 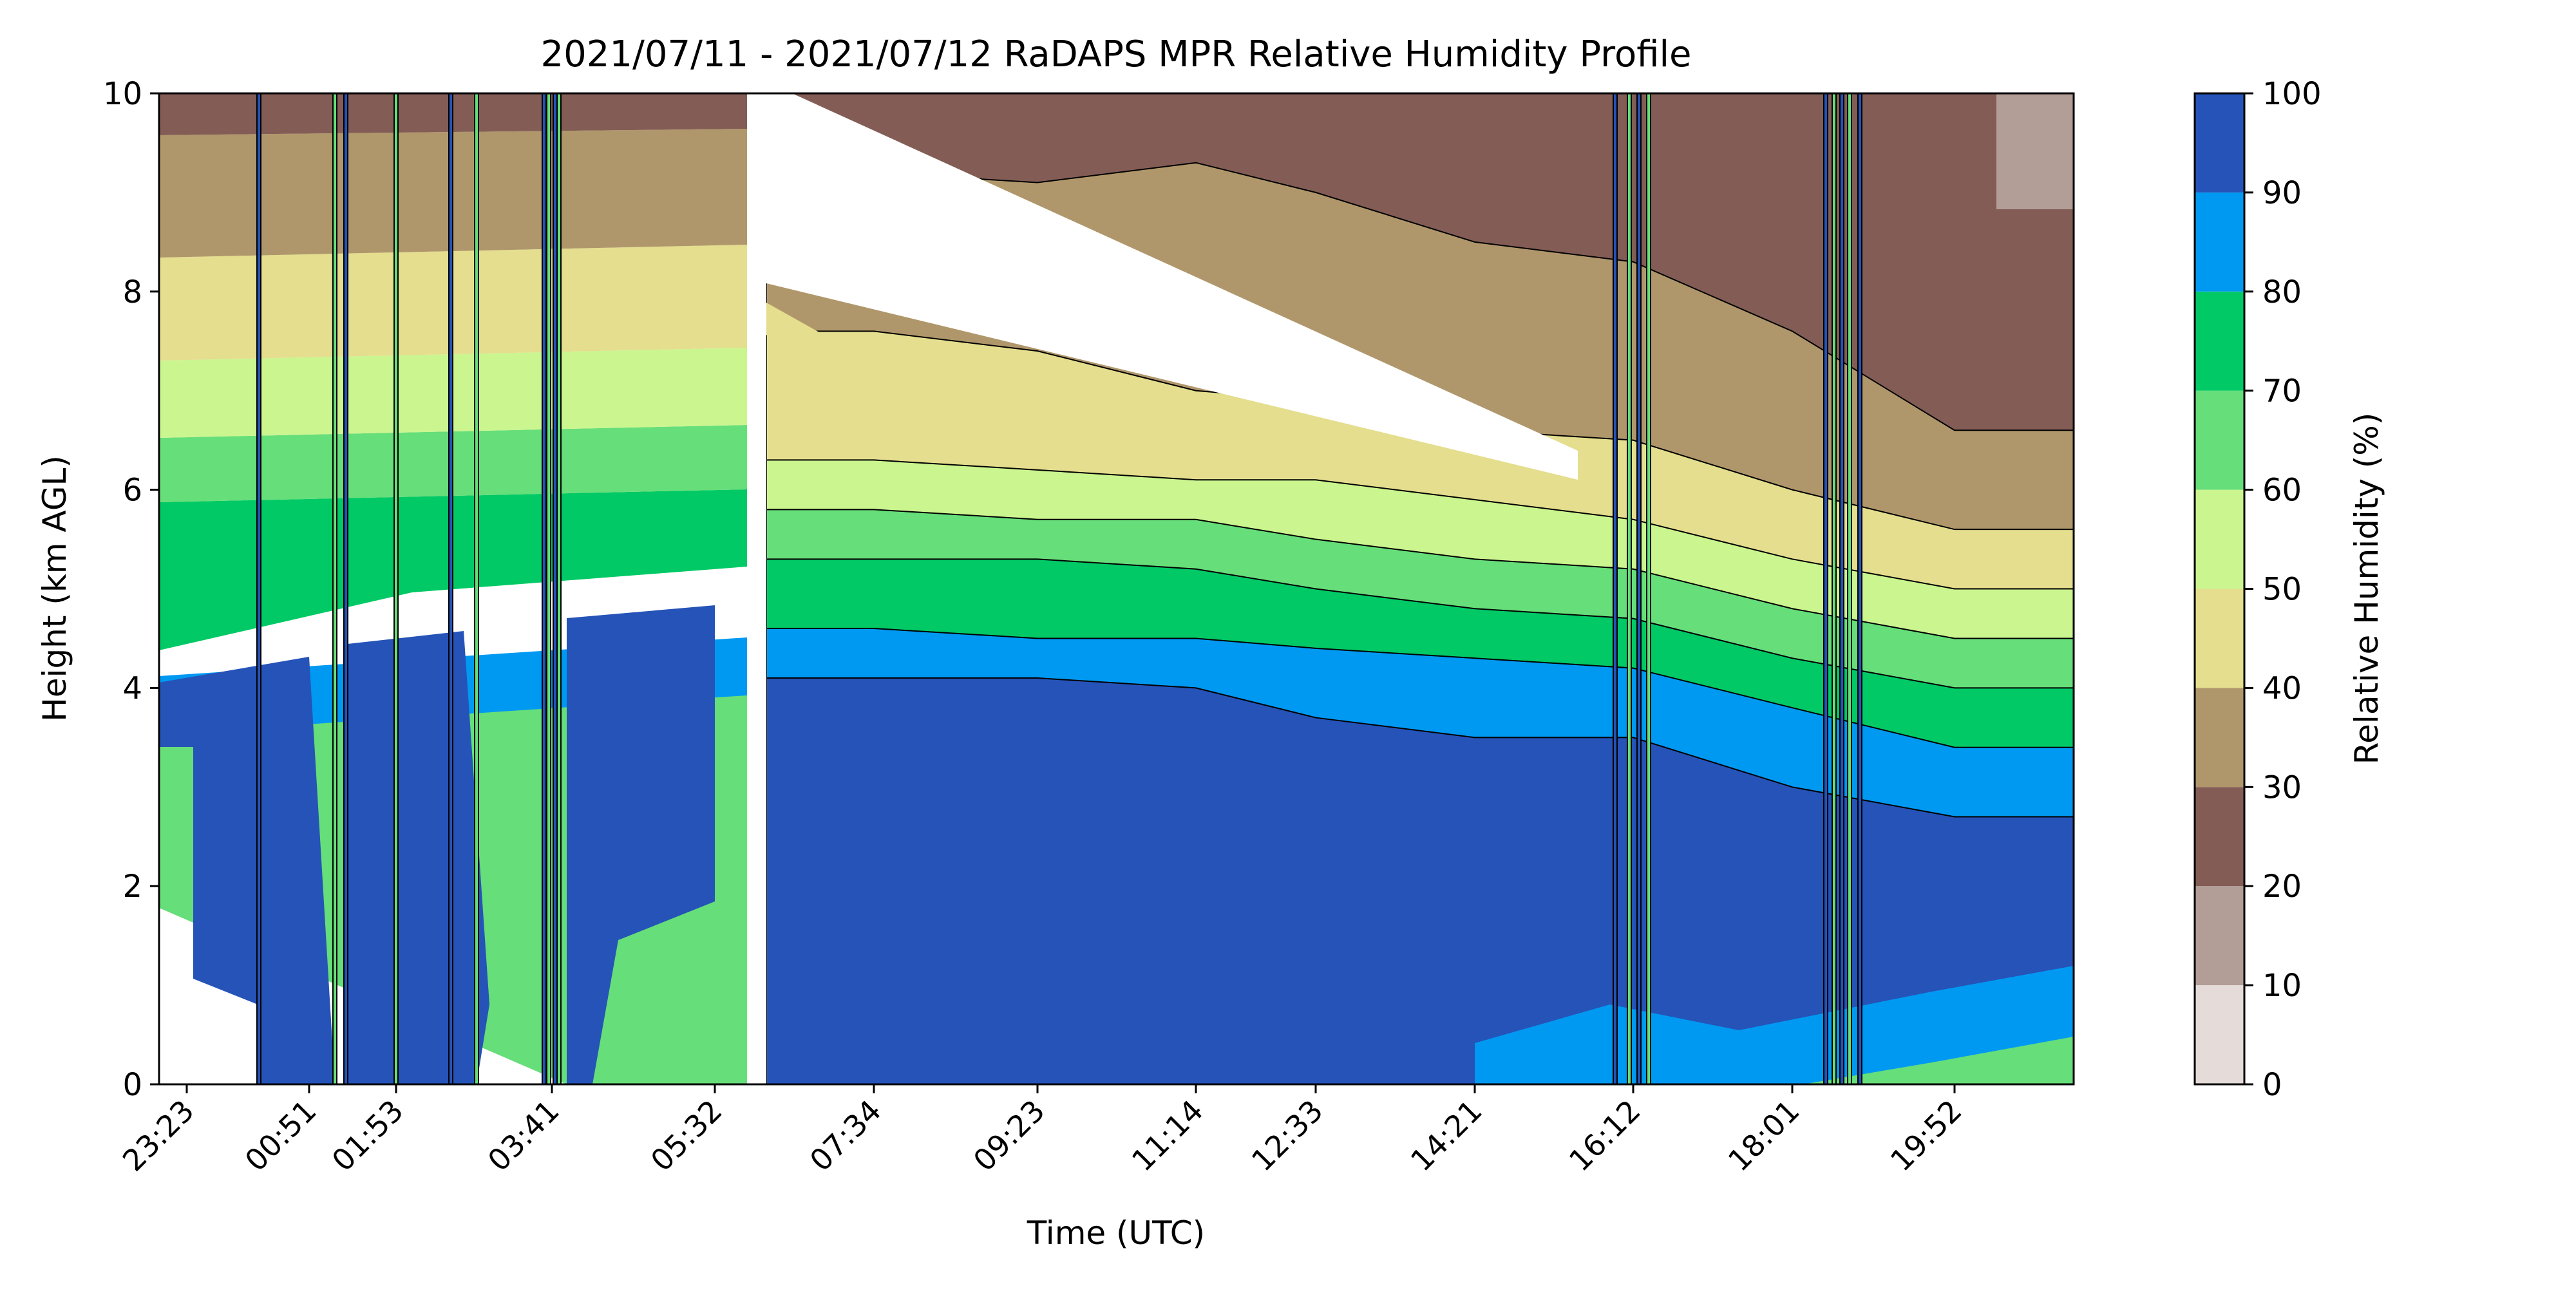 I want to click on y-axis: 0 2 4 6 8 10, so click(x=131, y=589).